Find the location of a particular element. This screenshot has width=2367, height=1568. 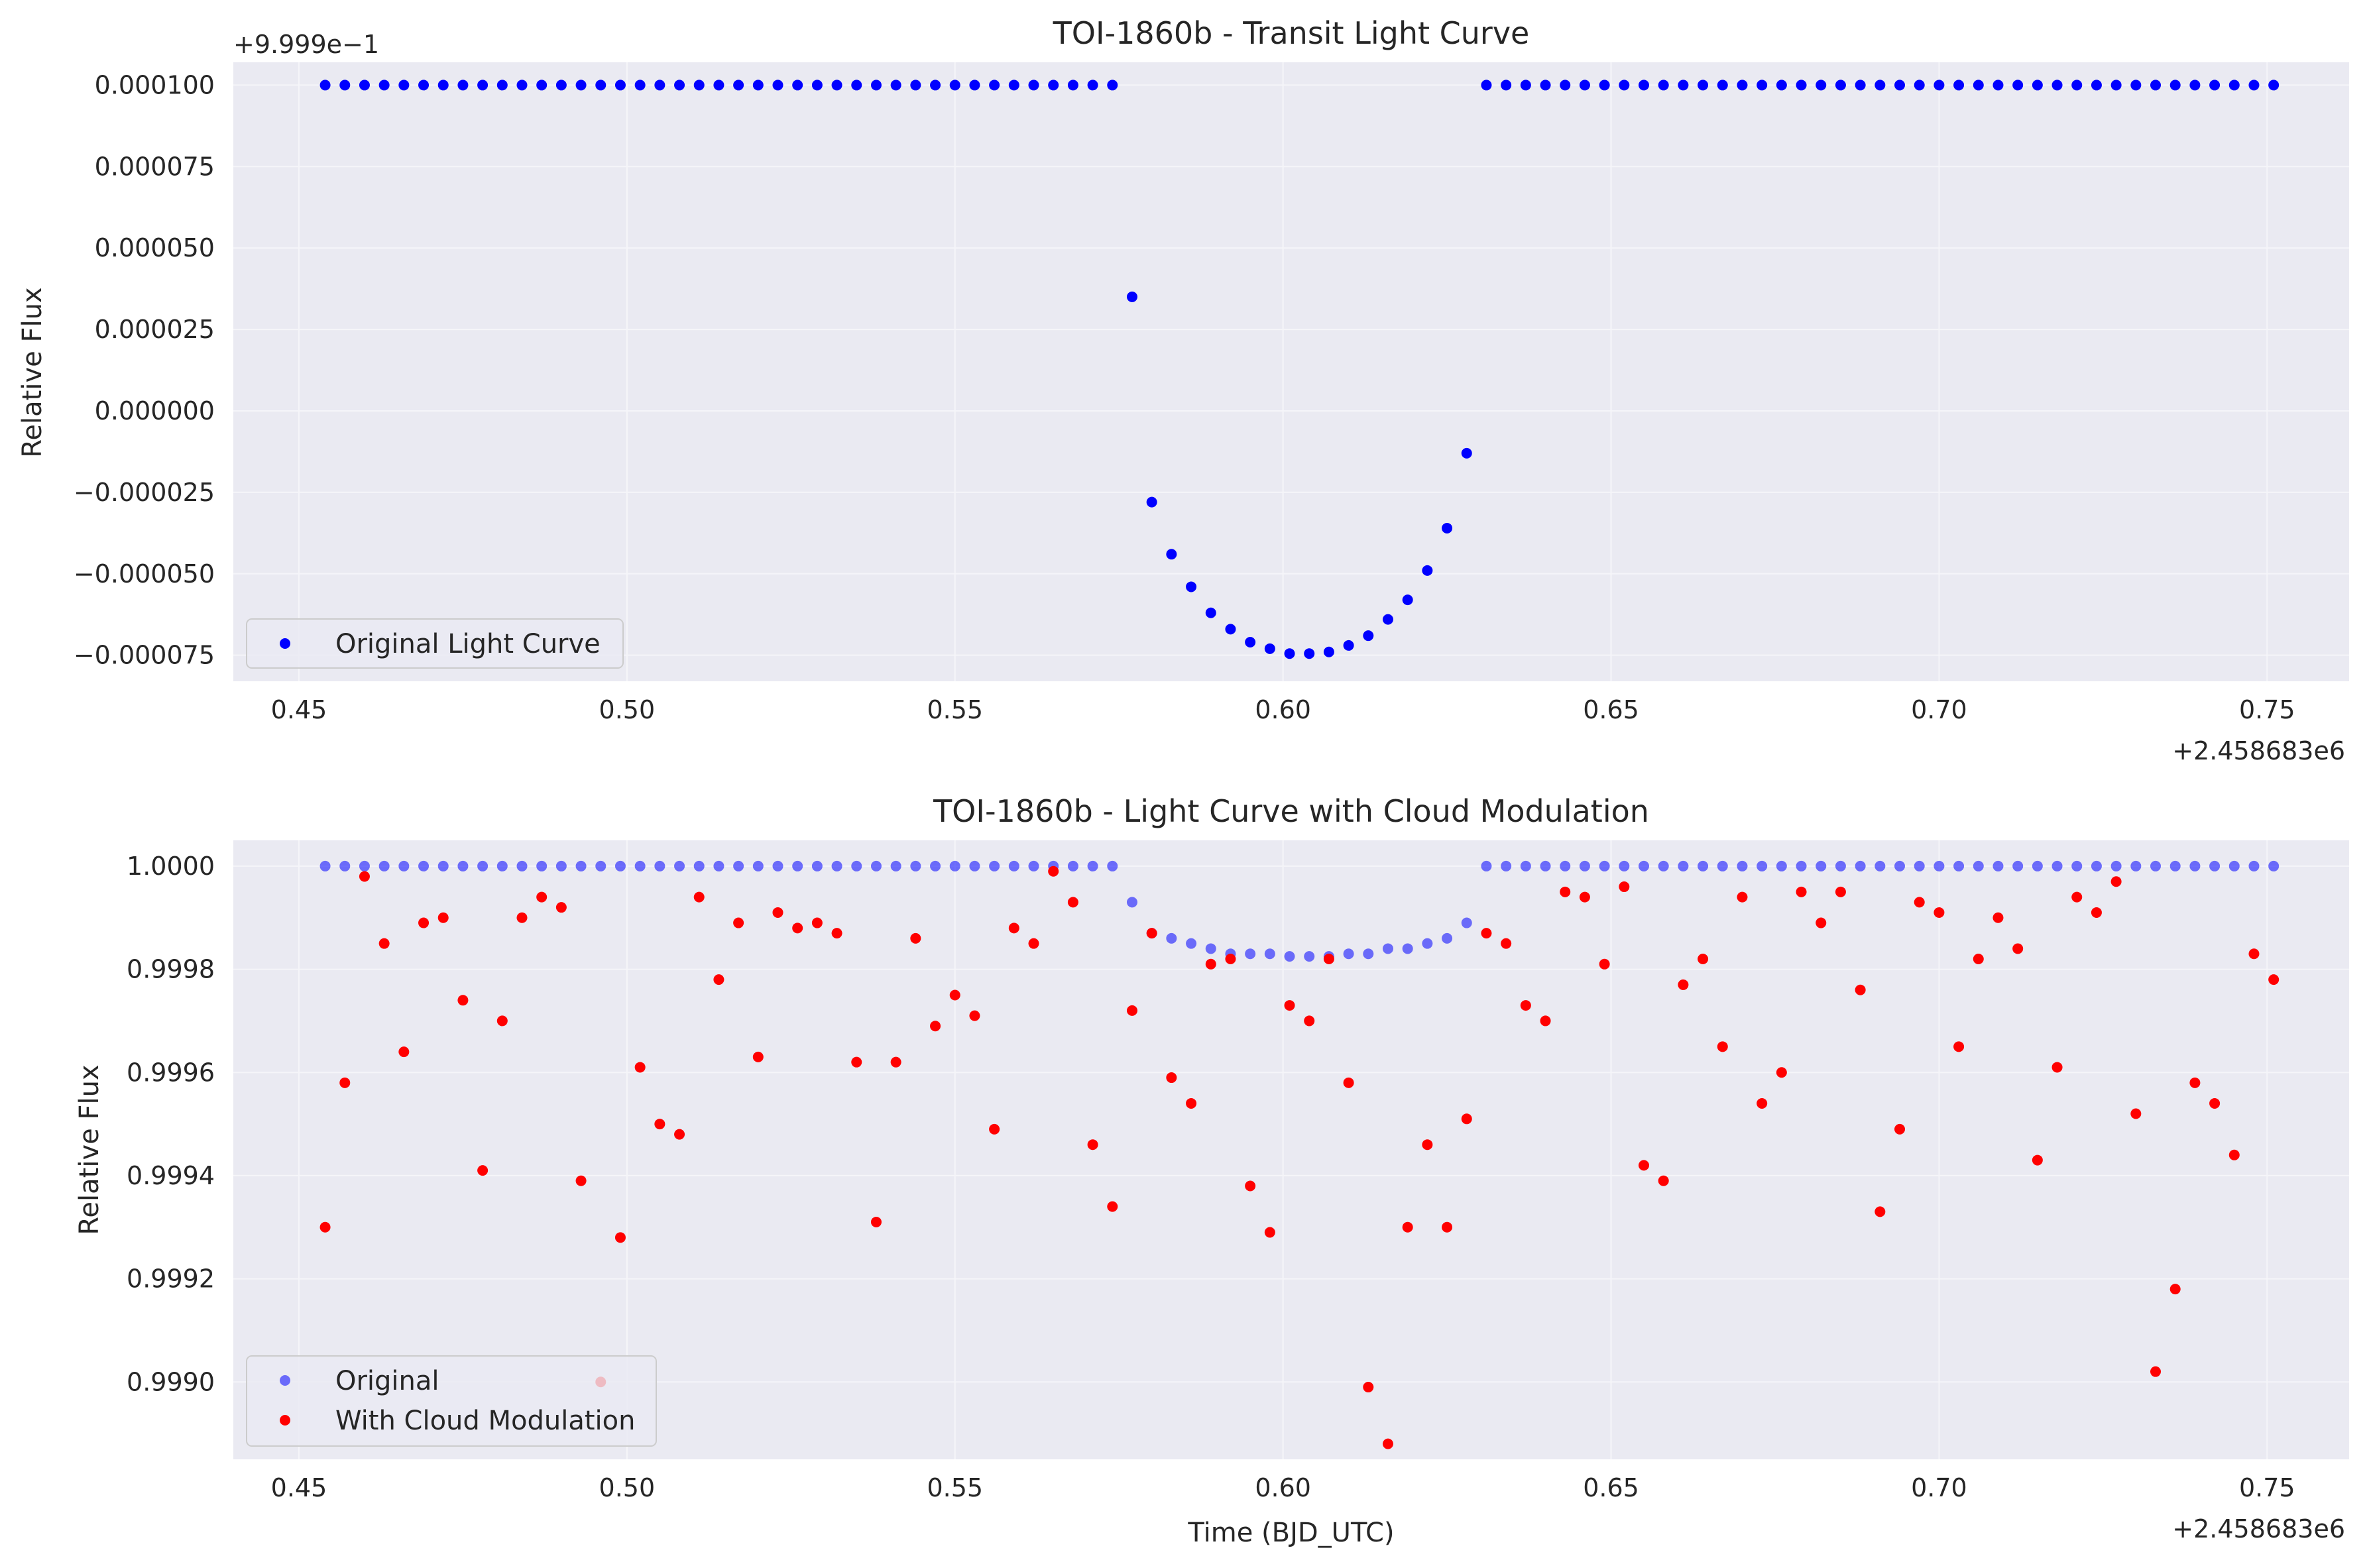

y-tick-label: −0.000025 is located at coordinates (144, 493).